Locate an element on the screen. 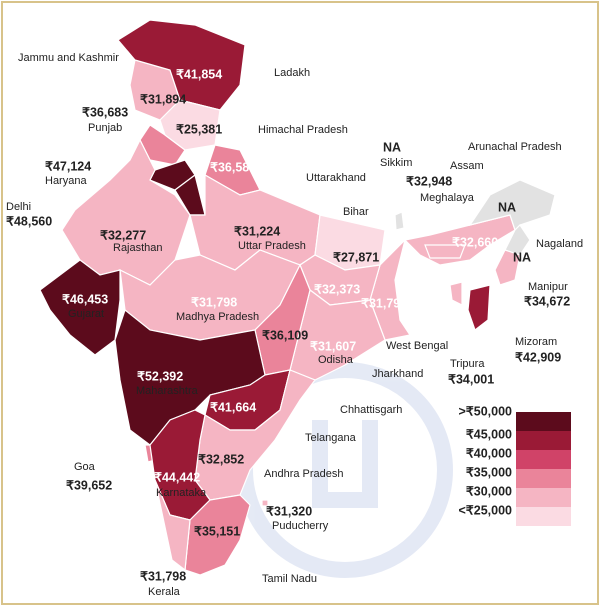 This screenshot has width=600, height=606. state-value: ₹31,320 is located at coordinates (289, 511).